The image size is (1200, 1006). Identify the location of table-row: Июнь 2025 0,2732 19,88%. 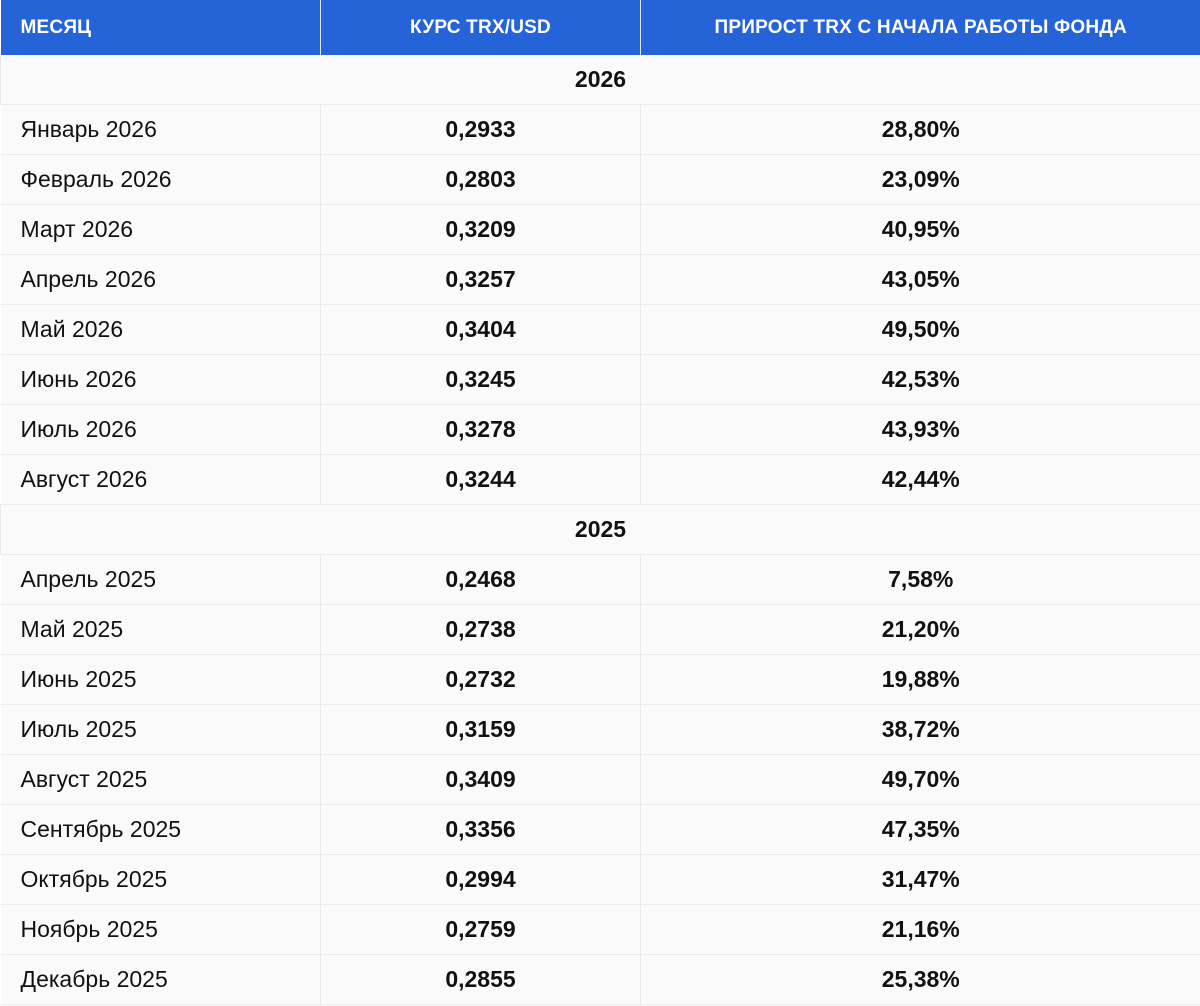
(600, 679).